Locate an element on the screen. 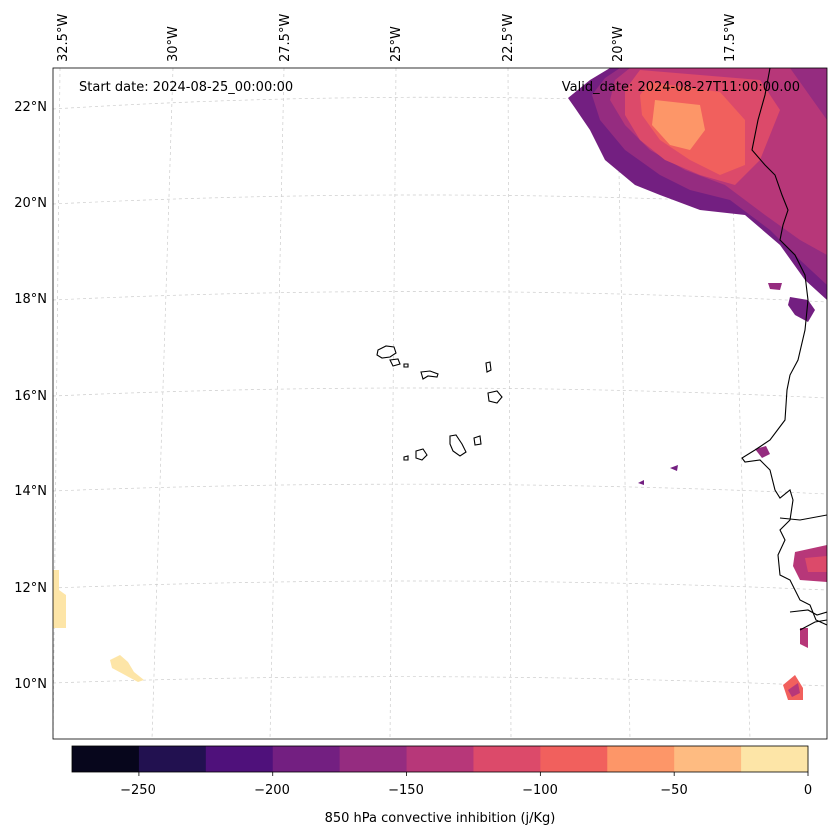 The width and height of the screenshot is (837, 836). lon-label: 30°W is located at coordinates (173, 44).